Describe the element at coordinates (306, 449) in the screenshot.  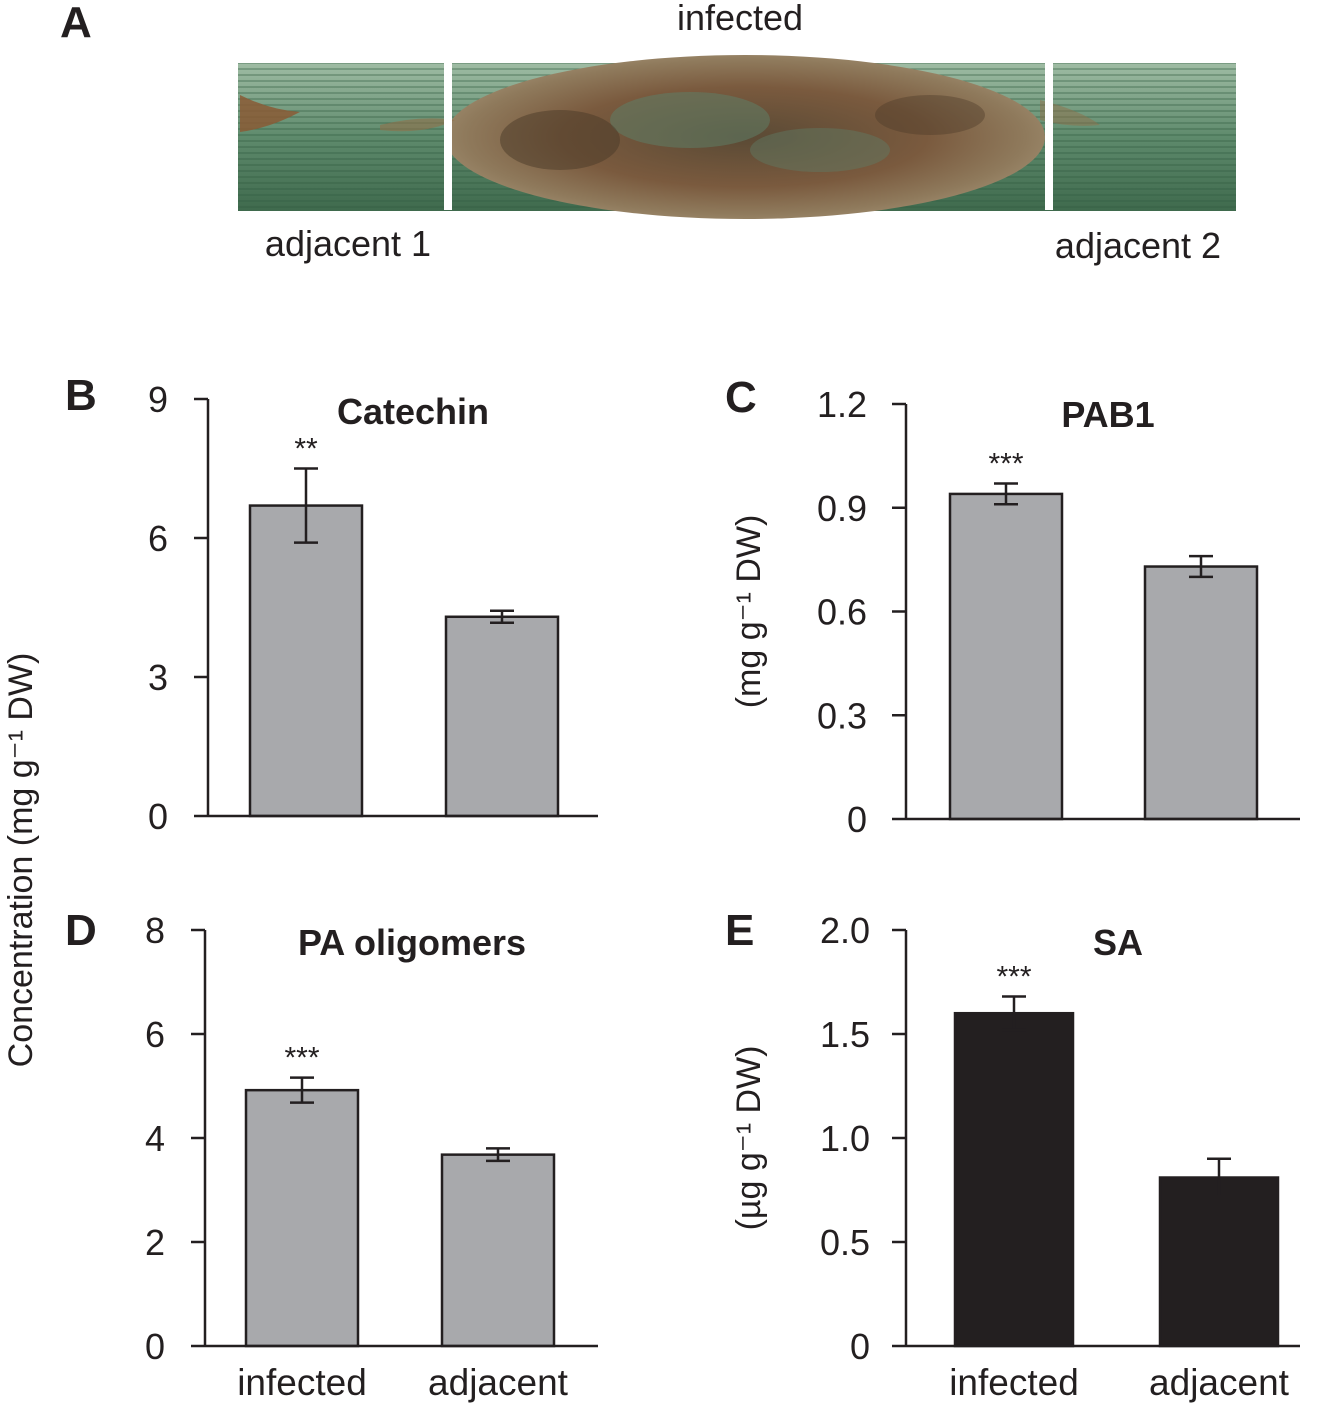
I see `significance-marker: **` at that location.